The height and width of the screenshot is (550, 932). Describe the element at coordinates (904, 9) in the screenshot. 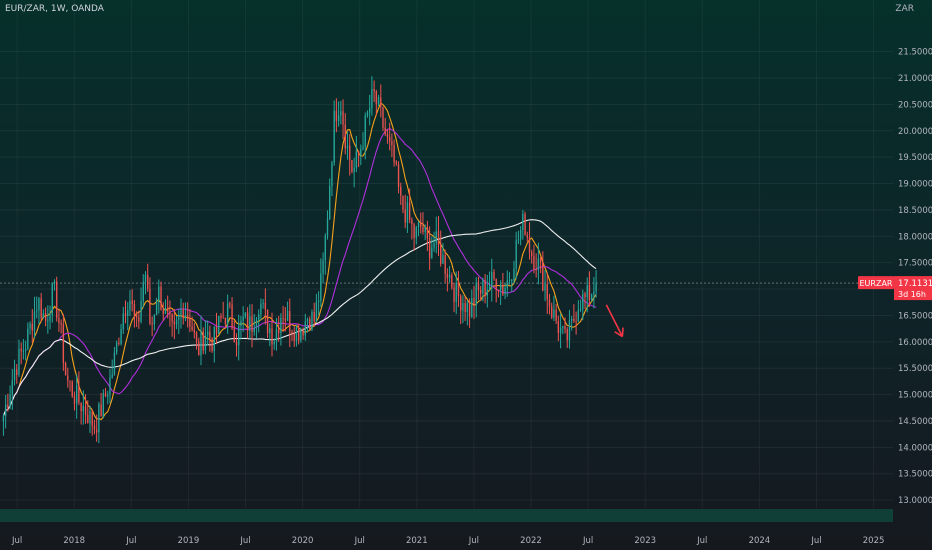

I see `currency-label: ZAR` at that location.